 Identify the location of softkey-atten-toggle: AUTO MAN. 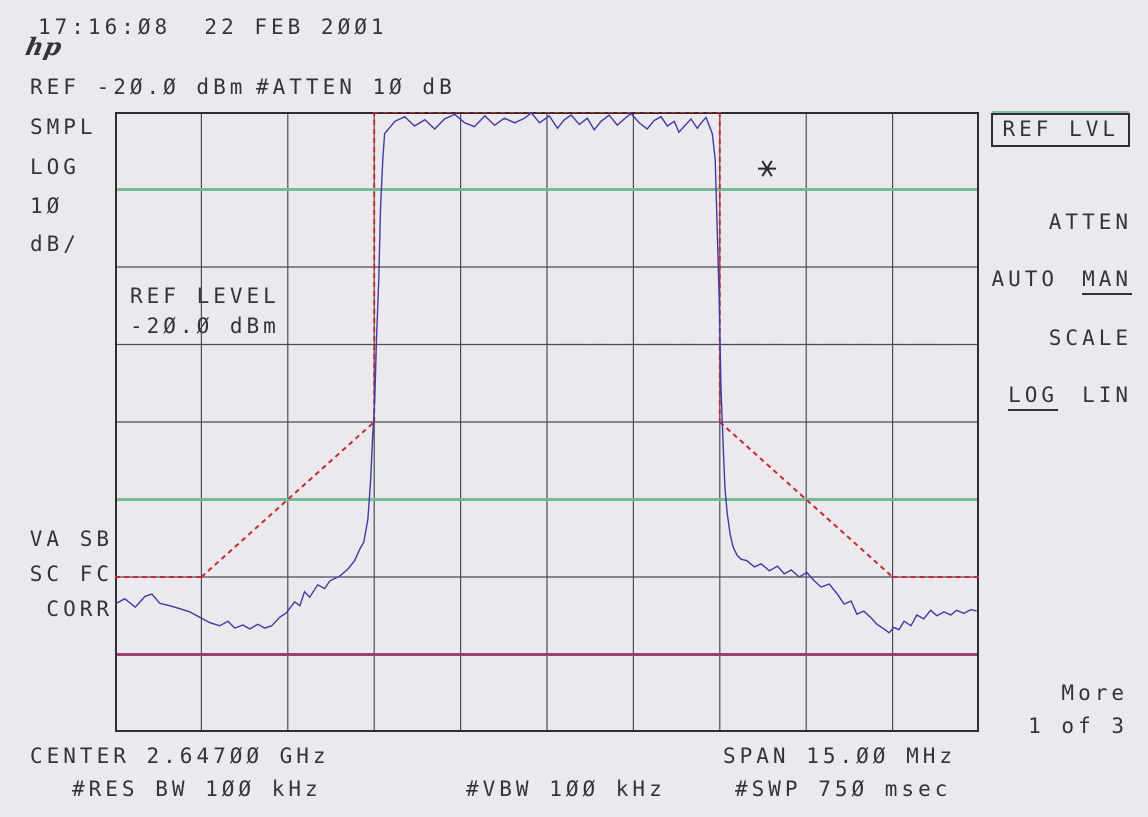
(1045, 270).